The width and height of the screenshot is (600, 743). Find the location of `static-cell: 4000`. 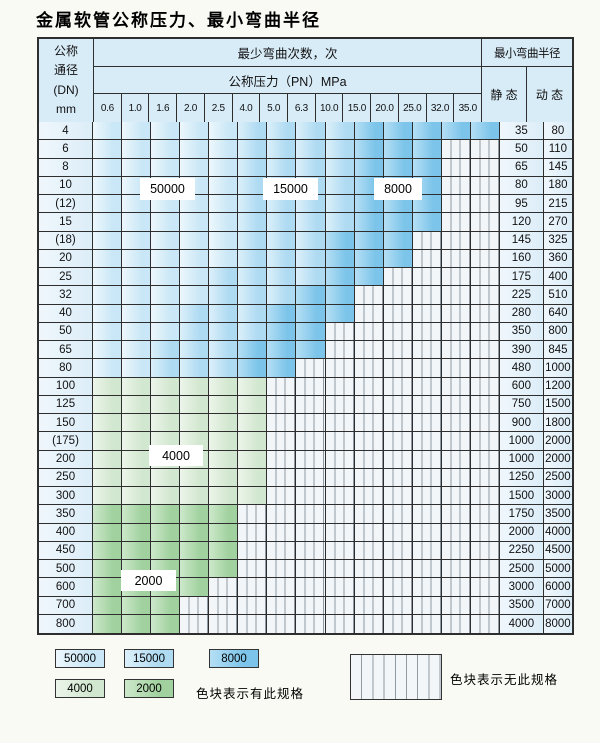

static-cell: 4000 is located at coordinates (521, 623).